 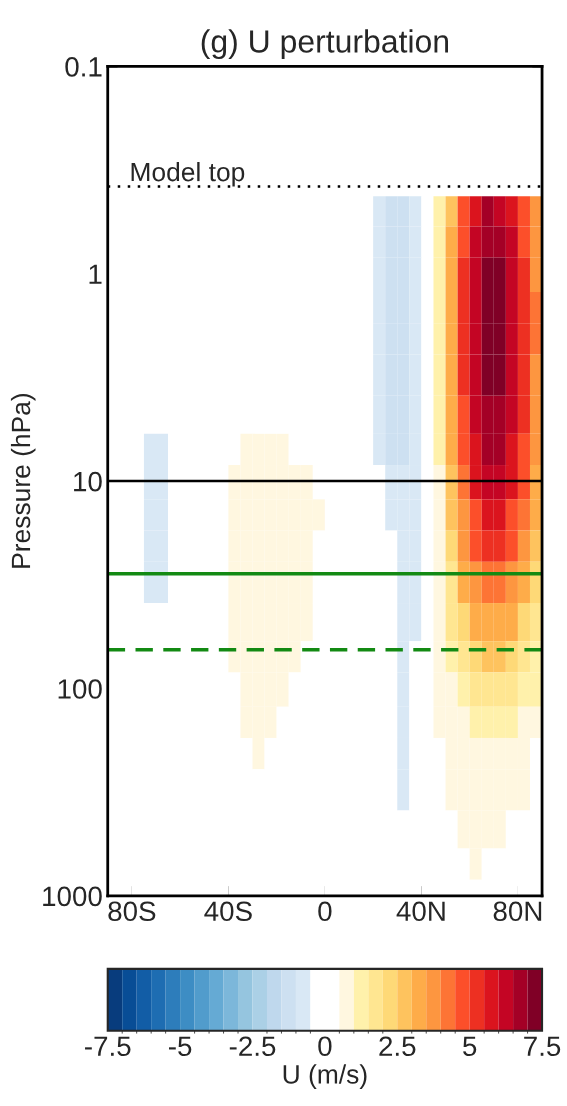 I want to click on color-bar-label: -2.5, so click(x=252, y=1046).